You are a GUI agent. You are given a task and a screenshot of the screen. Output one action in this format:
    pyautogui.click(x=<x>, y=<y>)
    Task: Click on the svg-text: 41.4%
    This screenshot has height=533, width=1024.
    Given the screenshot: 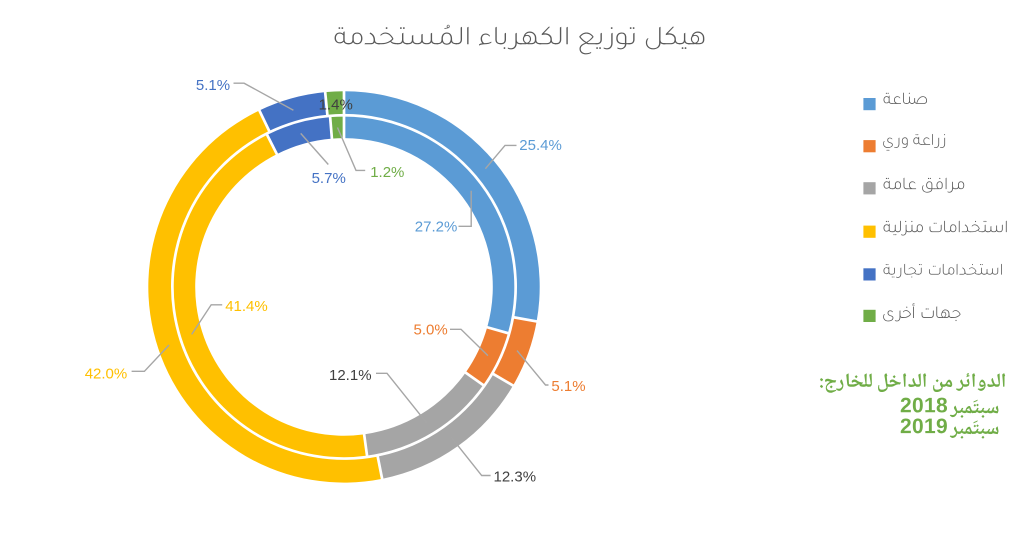 What is the action you would take?
    pyautogui.click(x=246, y=306)
    